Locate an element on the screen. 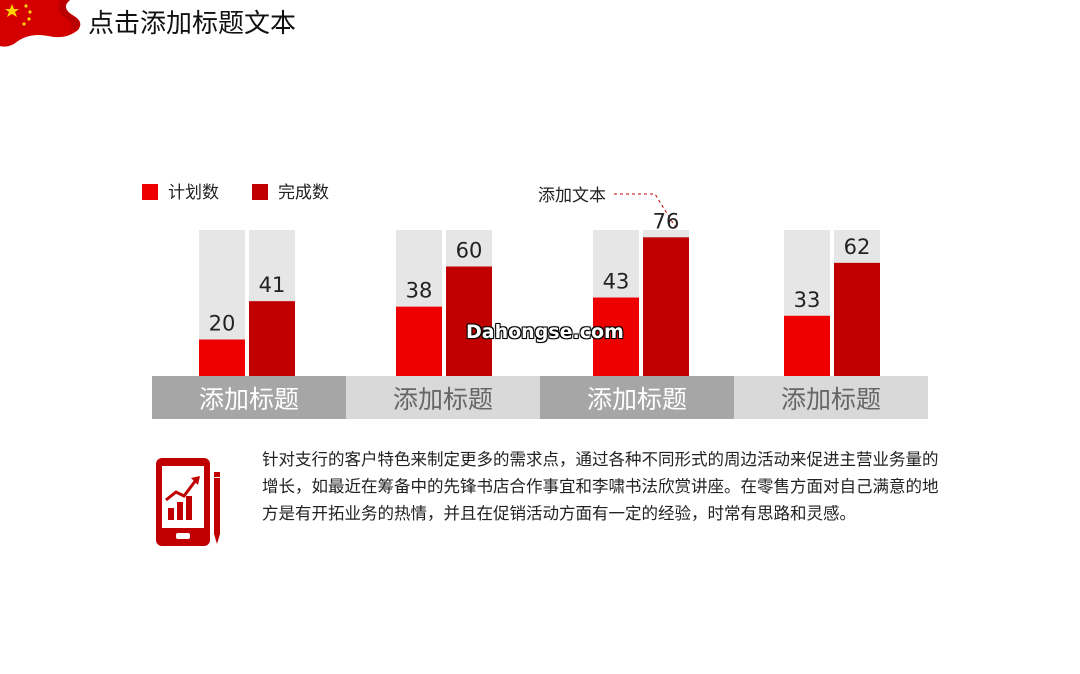  legend-item-plan: 计划数 is located at coordinates (180, 193).